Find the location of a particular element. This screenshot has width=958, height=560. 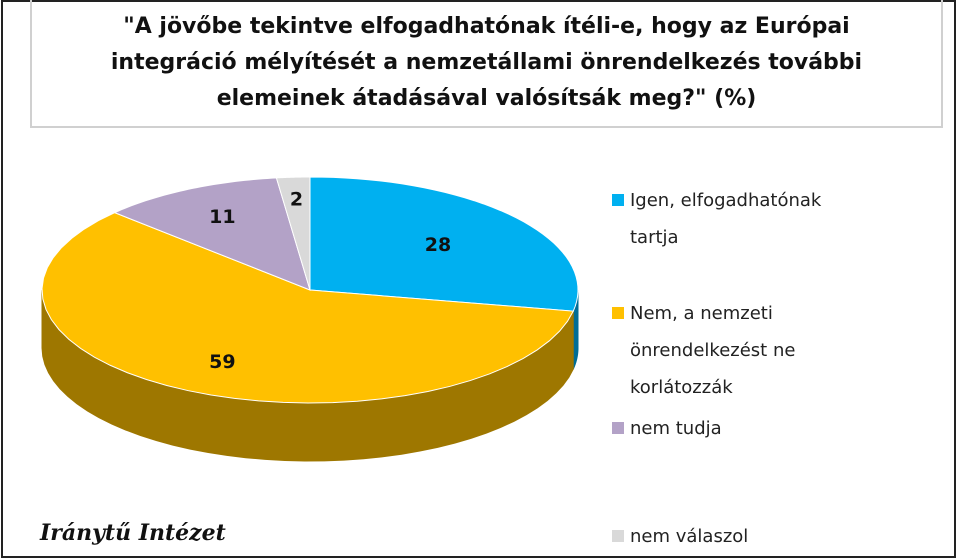

legend-item: nem tudja is located at coordinates (737, 428).